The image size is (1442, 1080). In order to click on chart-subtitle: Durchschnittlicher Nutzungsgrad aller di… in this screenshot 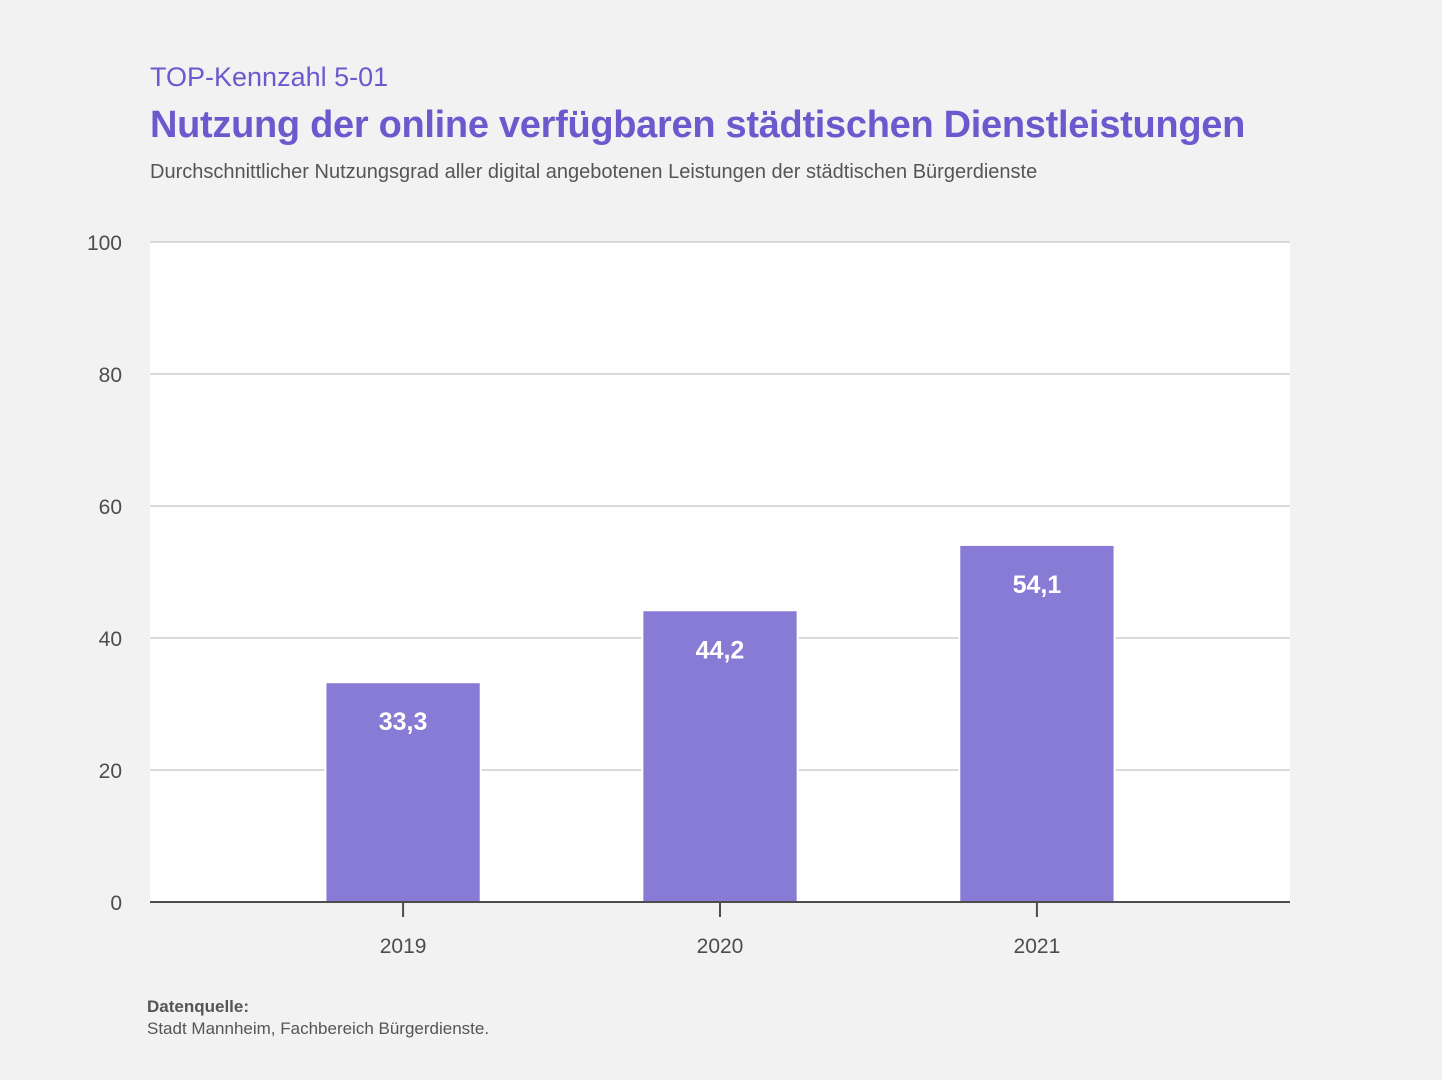, I will do `click(594, 172)`.